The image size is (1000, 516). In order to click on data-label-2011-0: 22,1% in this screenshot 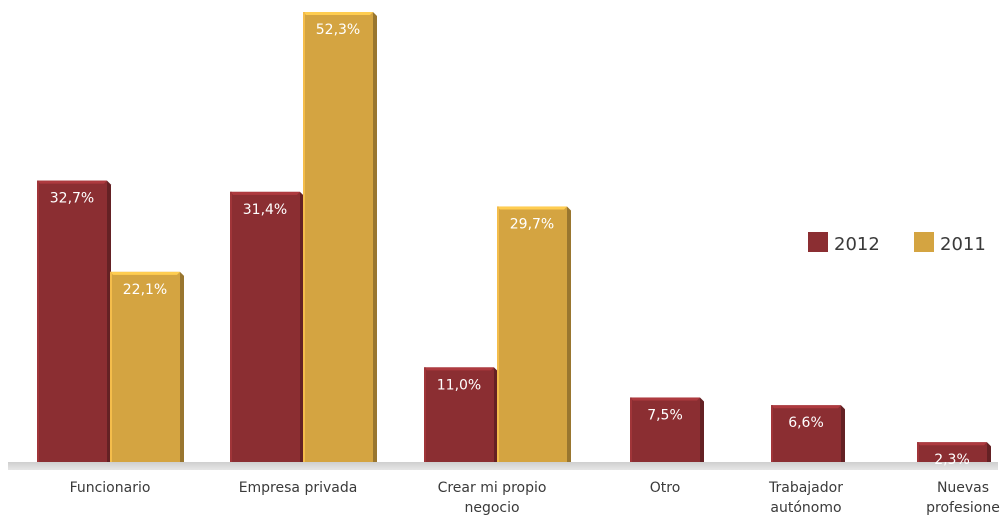, I will do `click(145, 290)`.